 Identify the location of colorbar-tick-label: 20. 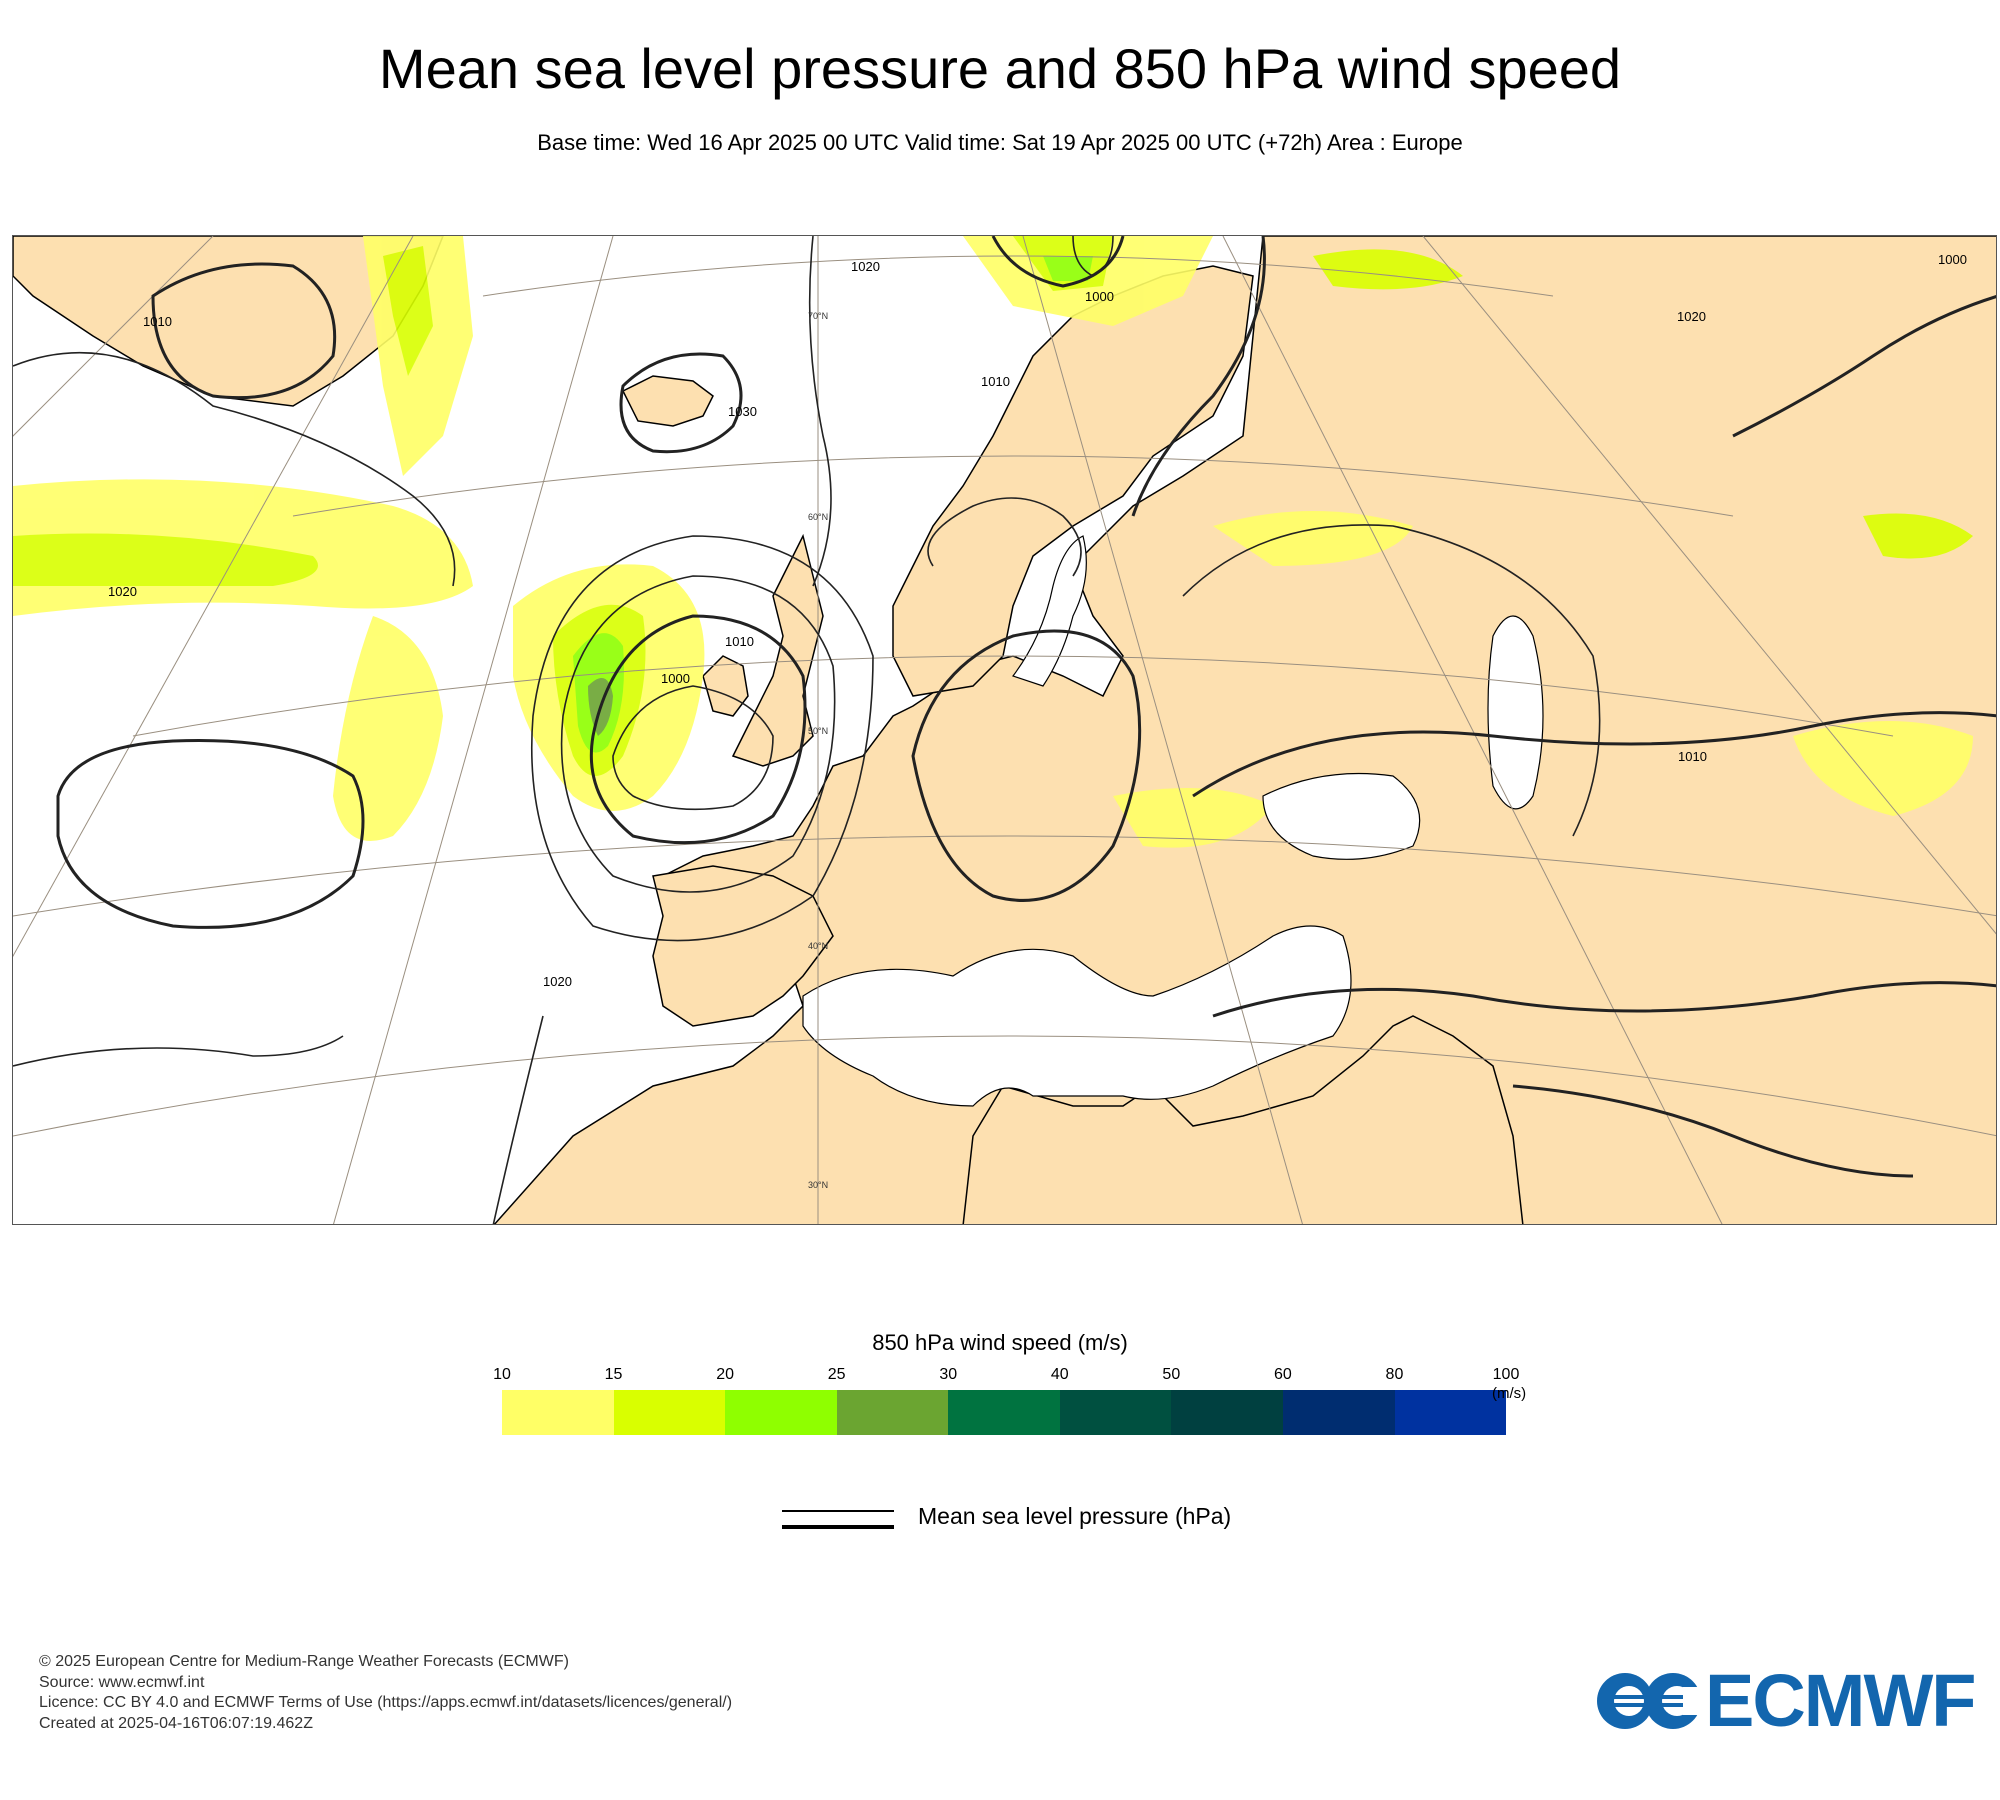
(725, 1374).